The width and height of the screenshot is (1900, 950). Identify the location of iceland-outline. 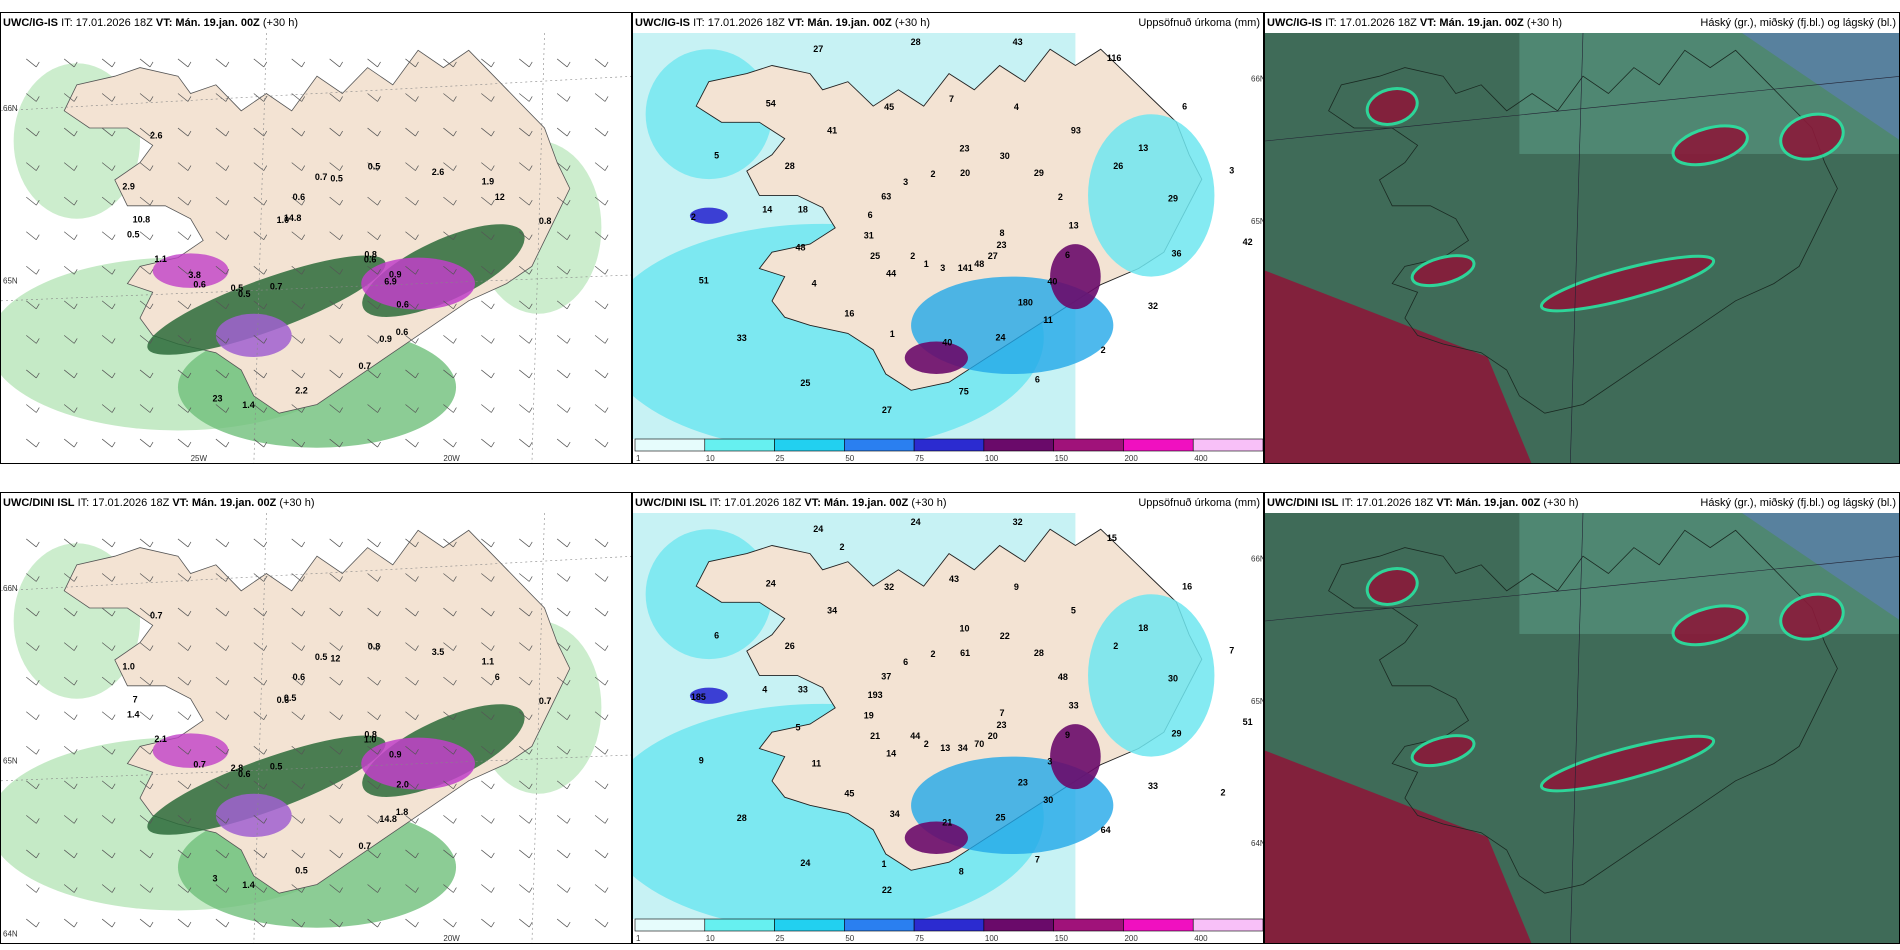
(1583, 231).